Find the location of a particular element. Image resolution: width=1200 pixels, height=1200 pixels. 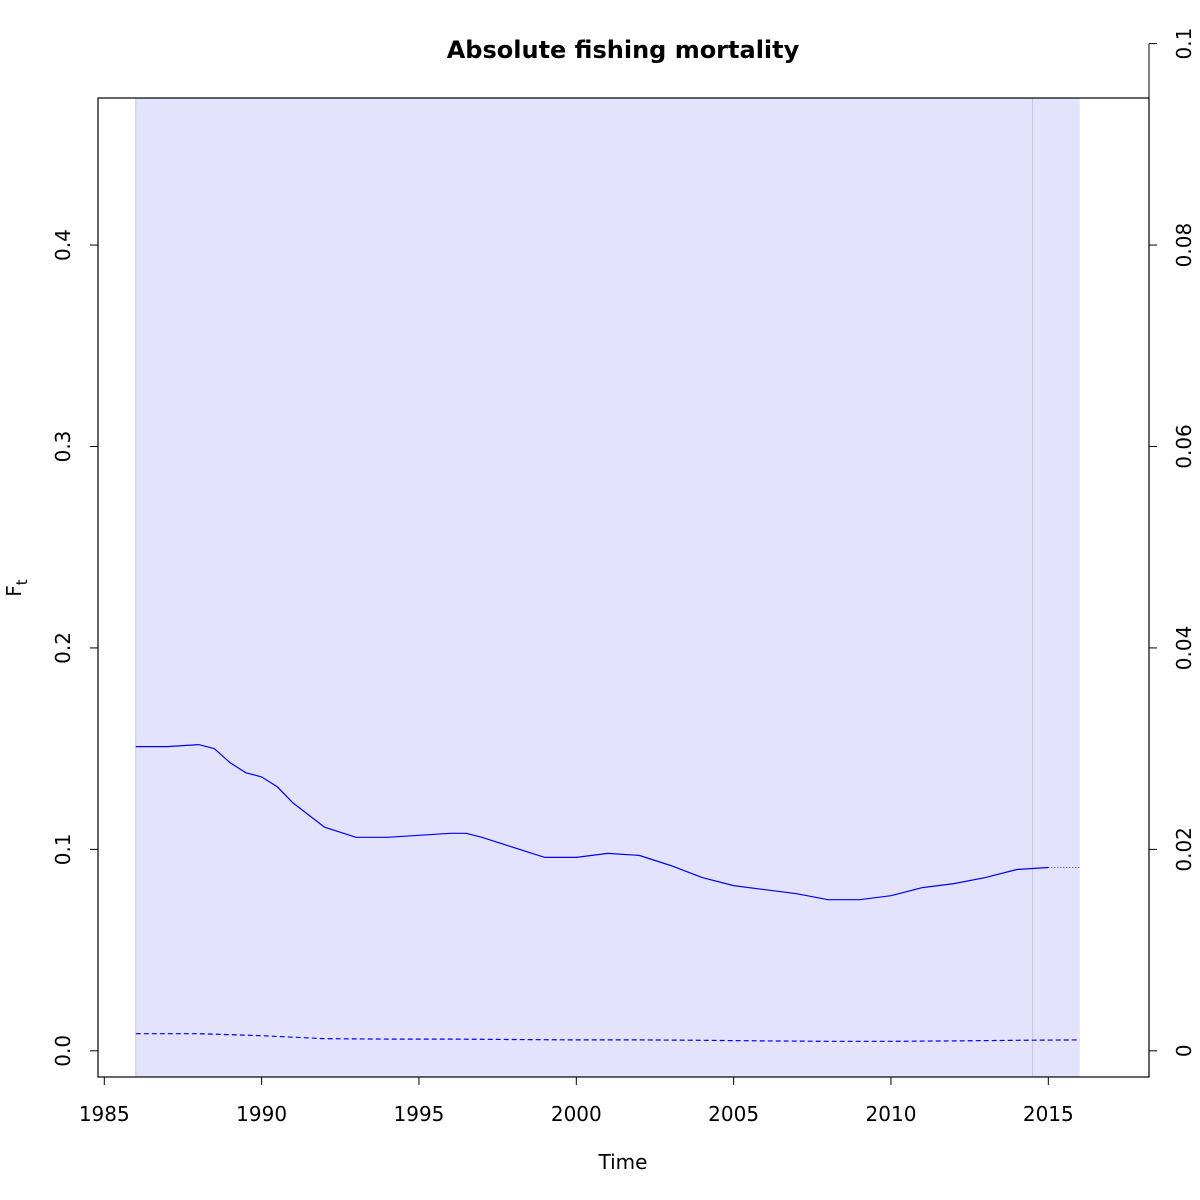

y-axis-label-subscript: t is located at coordinates (22, 582).